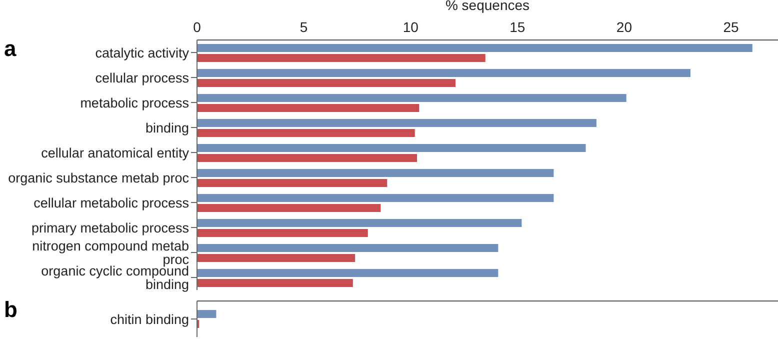 This screenshot has width=778, height=339. I want to click on x-tick-label: 10, so click(410, 27).